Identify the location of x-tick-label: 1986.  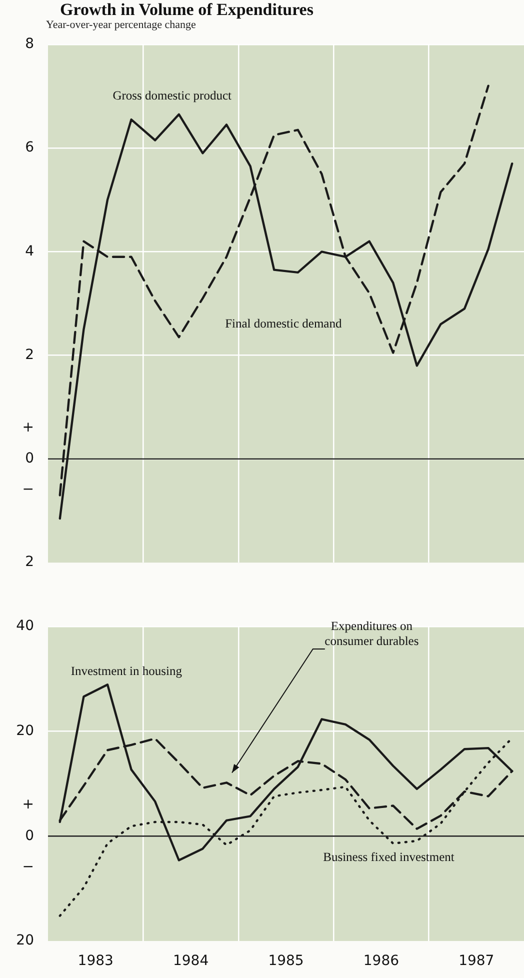
(381, 961).